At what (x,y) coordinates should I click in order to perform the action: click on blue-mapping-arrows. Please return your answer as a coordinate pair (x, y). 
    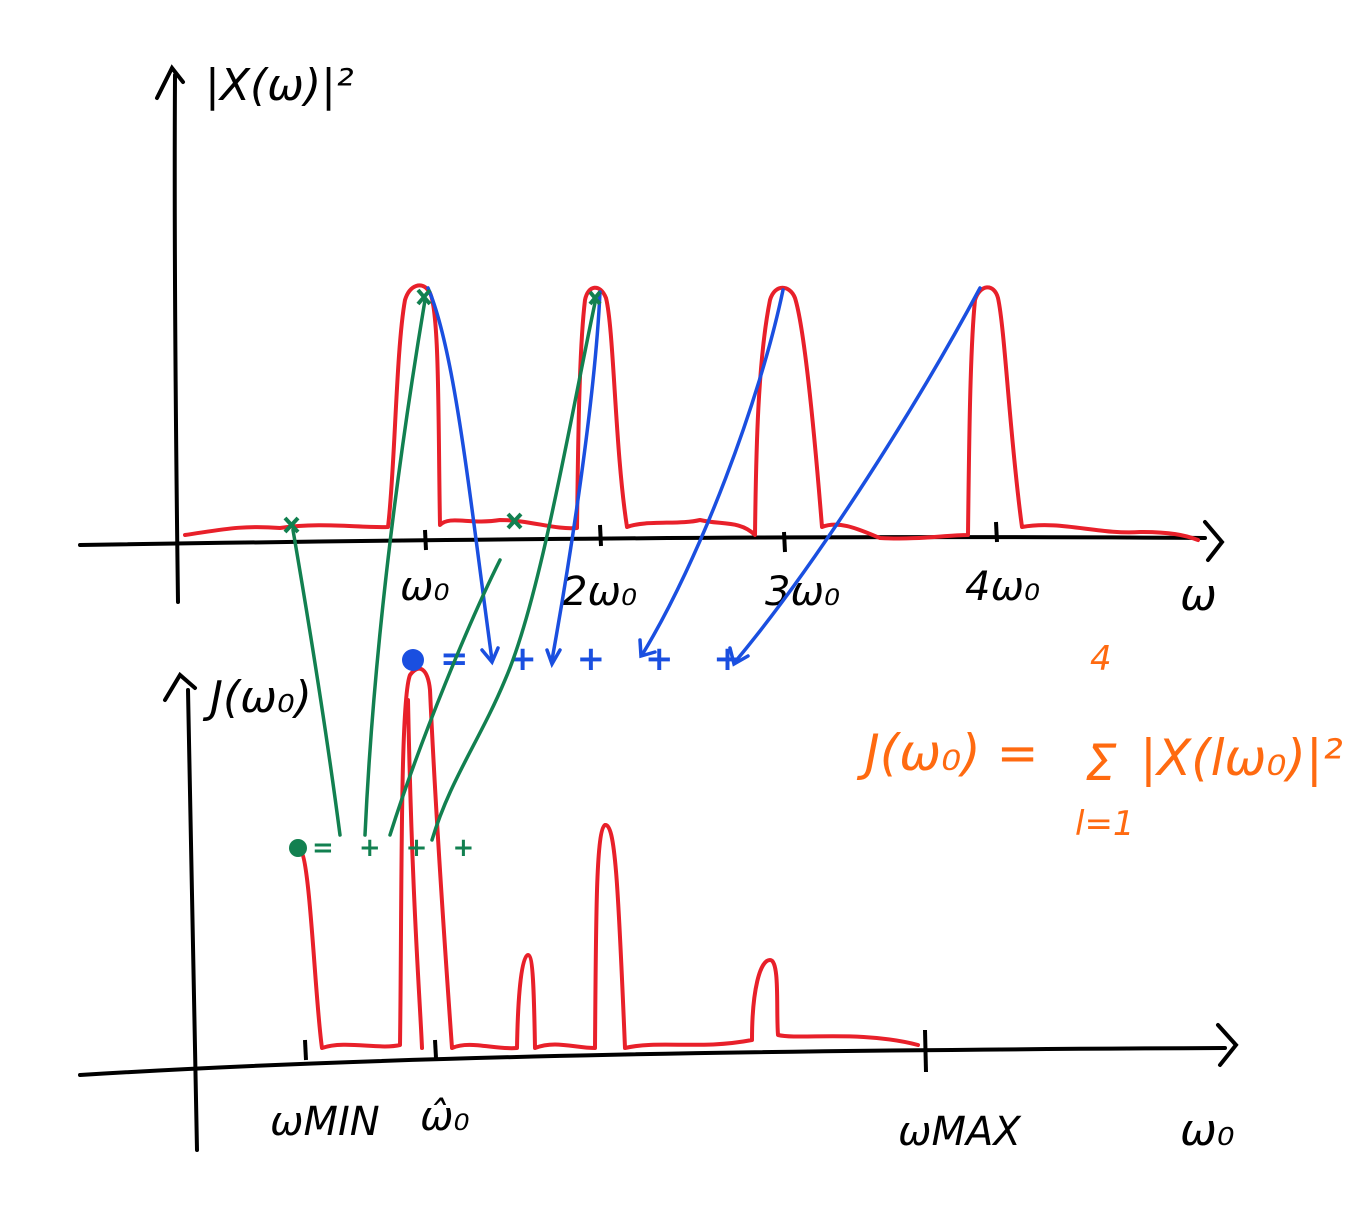
    Looking at the image, I should click on (704, 477).